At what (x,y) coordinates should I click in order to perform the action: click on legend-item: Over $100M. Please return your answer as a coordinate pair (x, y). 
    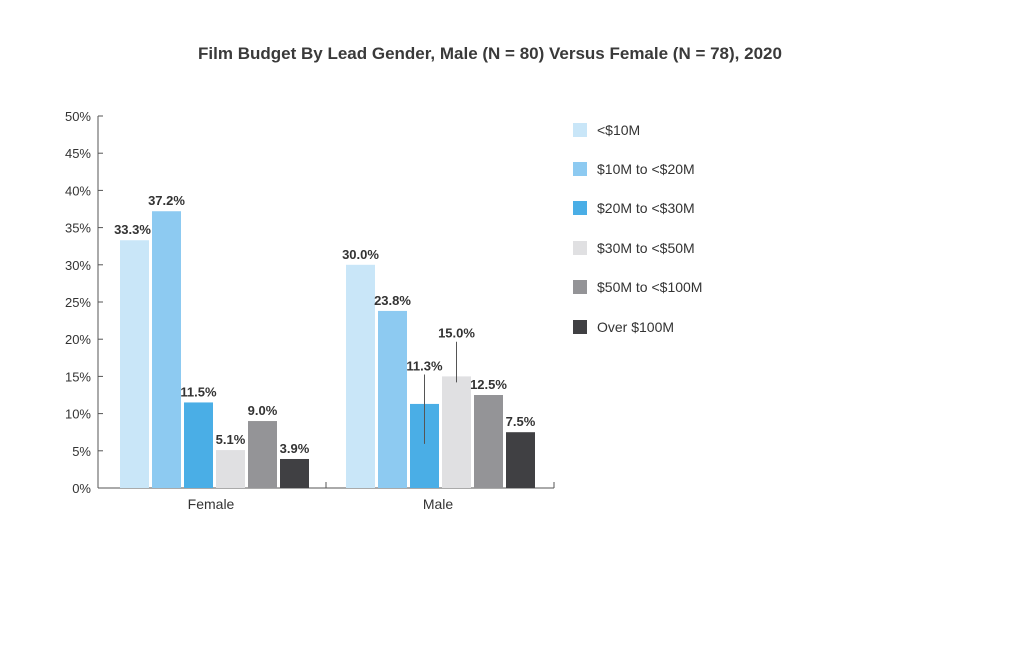
    Looking at the image, I should click on (637, 326).